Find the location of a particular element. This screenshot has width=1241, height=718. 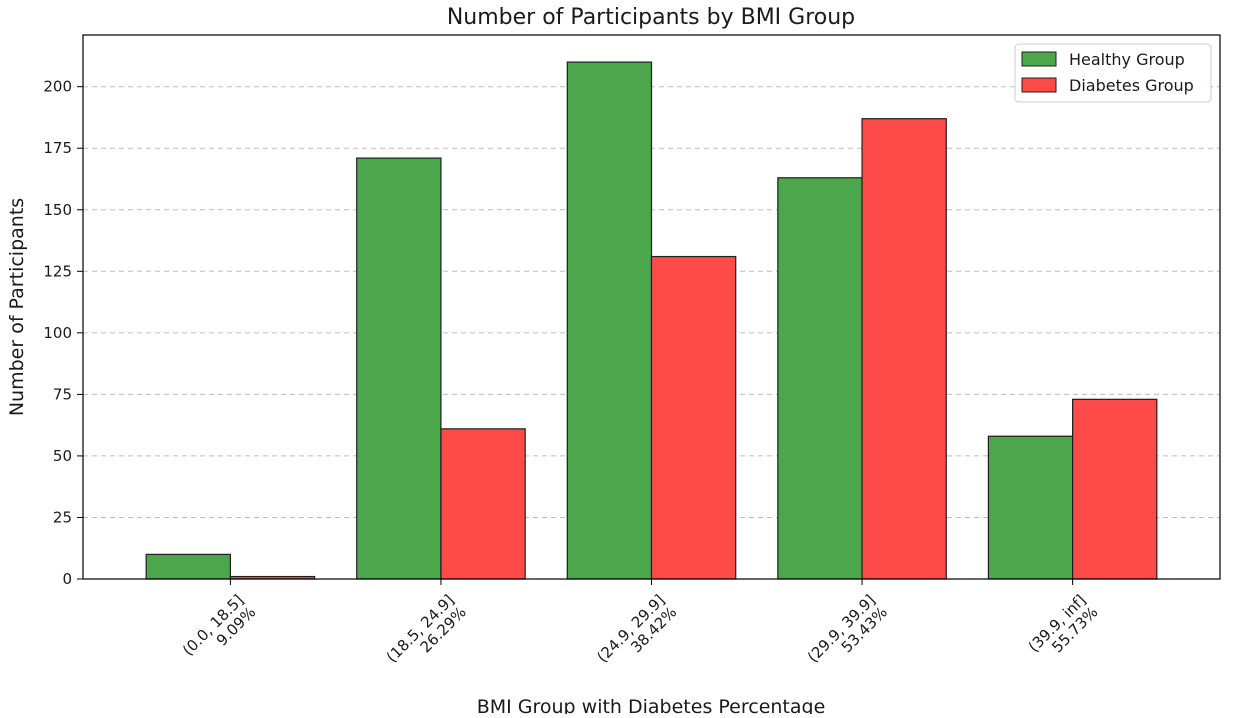

x-tick-label: (18.5, 24.9]26.29% is located at coordinates (426, 634).